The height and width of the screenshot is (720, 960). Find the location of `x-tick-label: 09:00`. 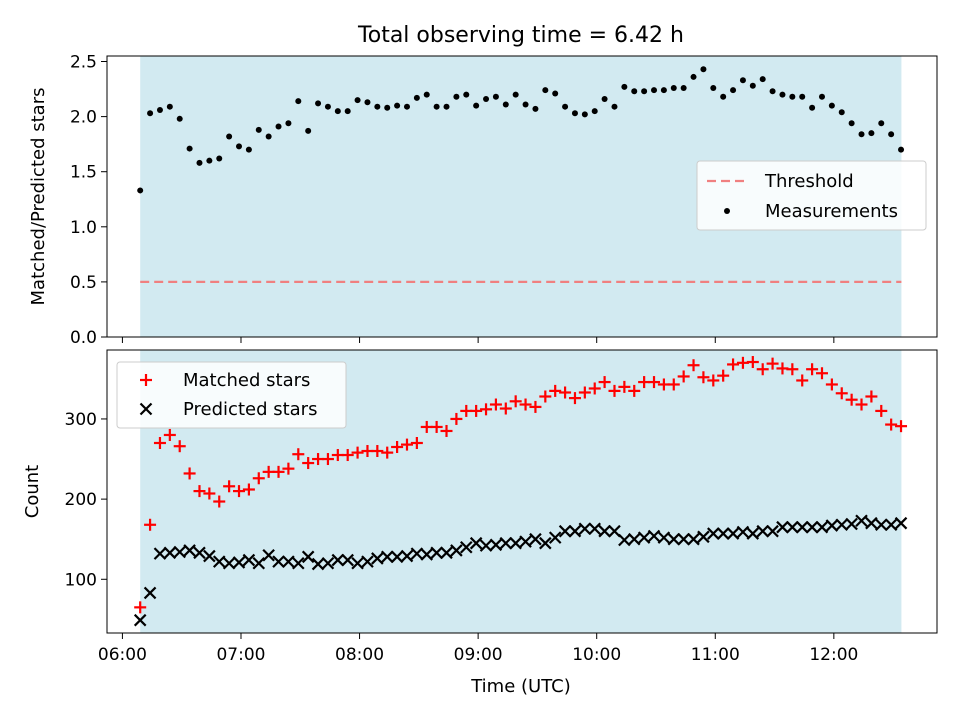

x-tick-label: 09:00 is located at coordinates (478, 655).